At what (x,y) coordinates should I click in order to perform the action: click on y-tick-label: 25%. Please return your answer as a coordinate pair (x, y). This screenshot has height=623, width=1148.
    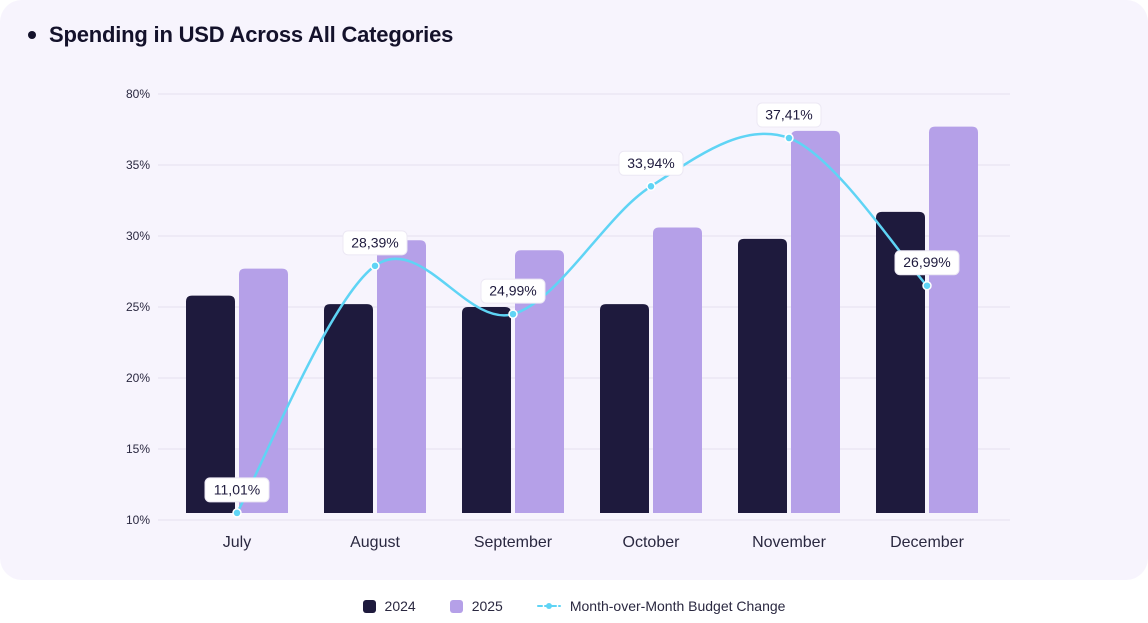
    Looking at the image, I should click on (138, 307).